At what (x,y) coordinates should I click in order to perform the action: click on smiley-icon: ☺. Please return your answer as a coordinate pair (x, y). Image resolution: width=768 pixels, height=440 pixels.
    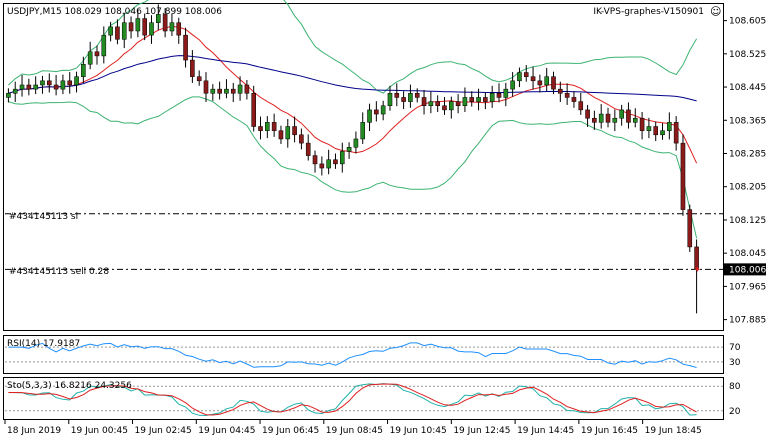
    Looking at the image, I should click on (715, 11).